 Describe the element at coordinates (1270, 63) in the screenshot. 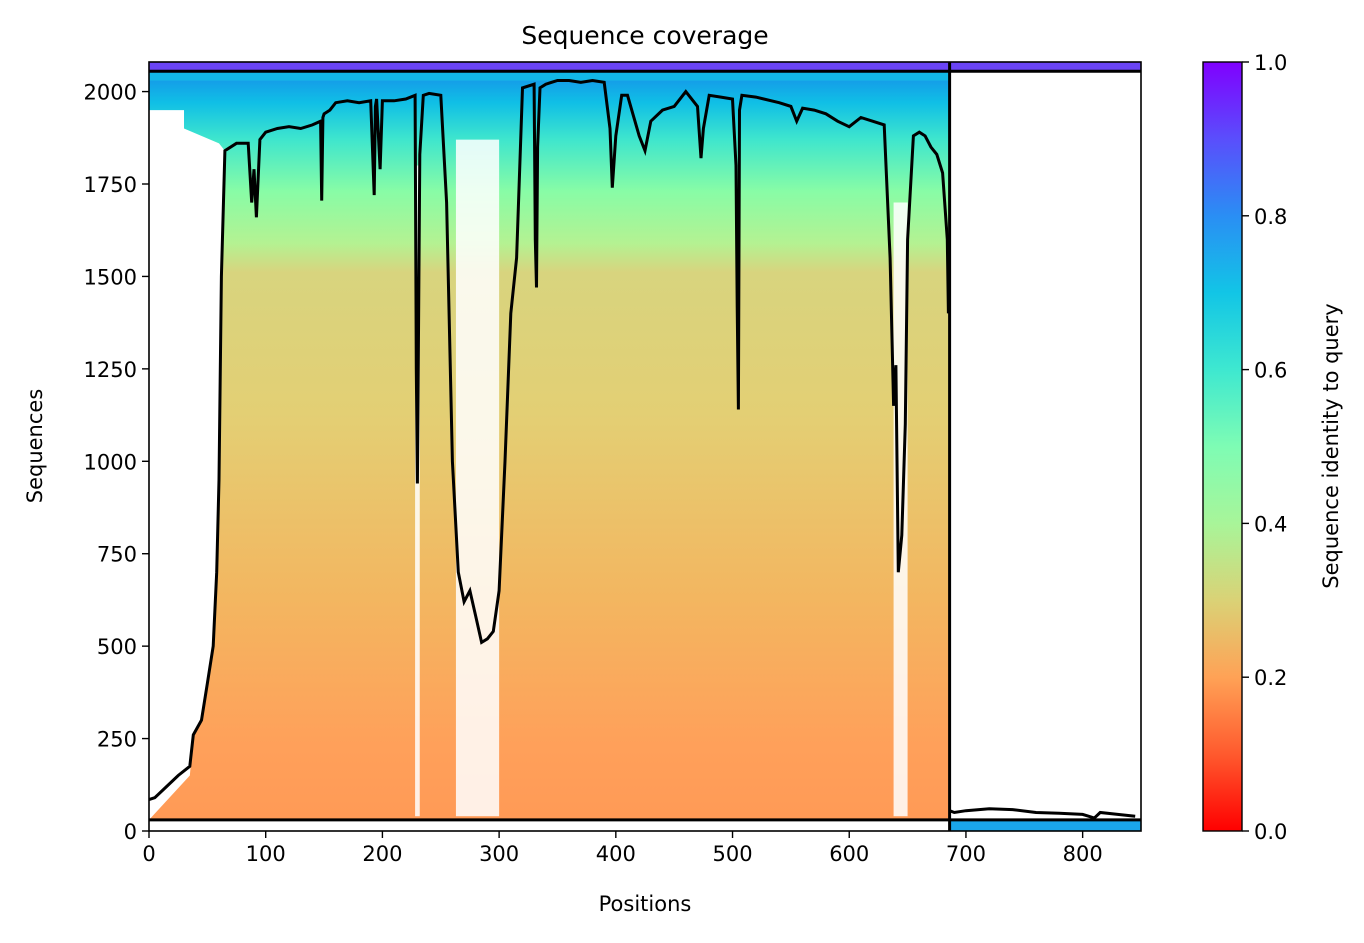

I see `colorbar-tick-label: 1.0` at that location.